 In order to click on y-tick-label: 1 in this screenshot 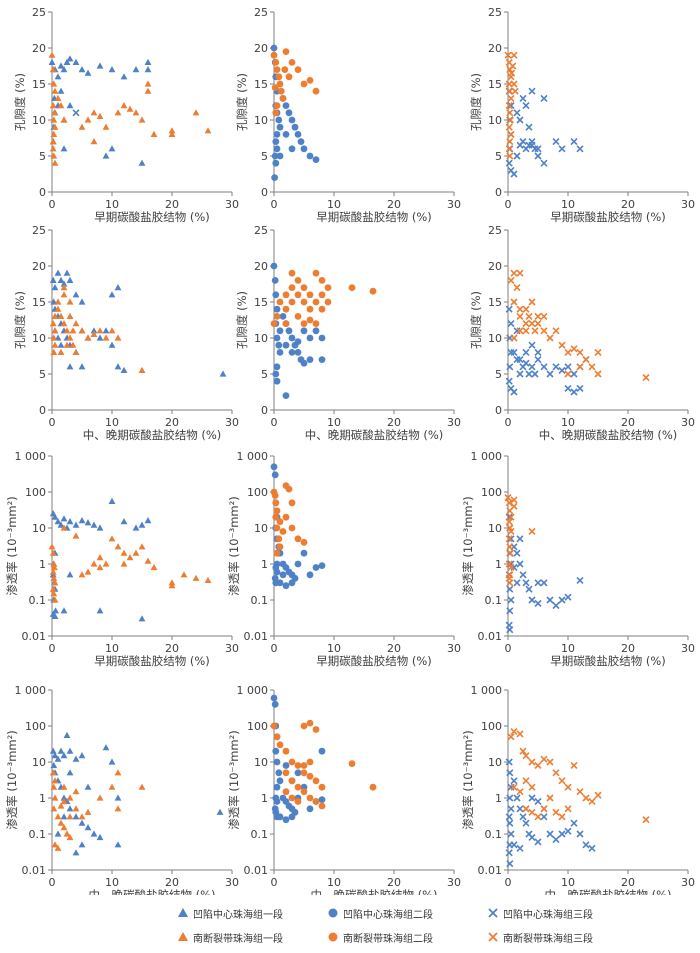, I will do `click(264, 798)`.